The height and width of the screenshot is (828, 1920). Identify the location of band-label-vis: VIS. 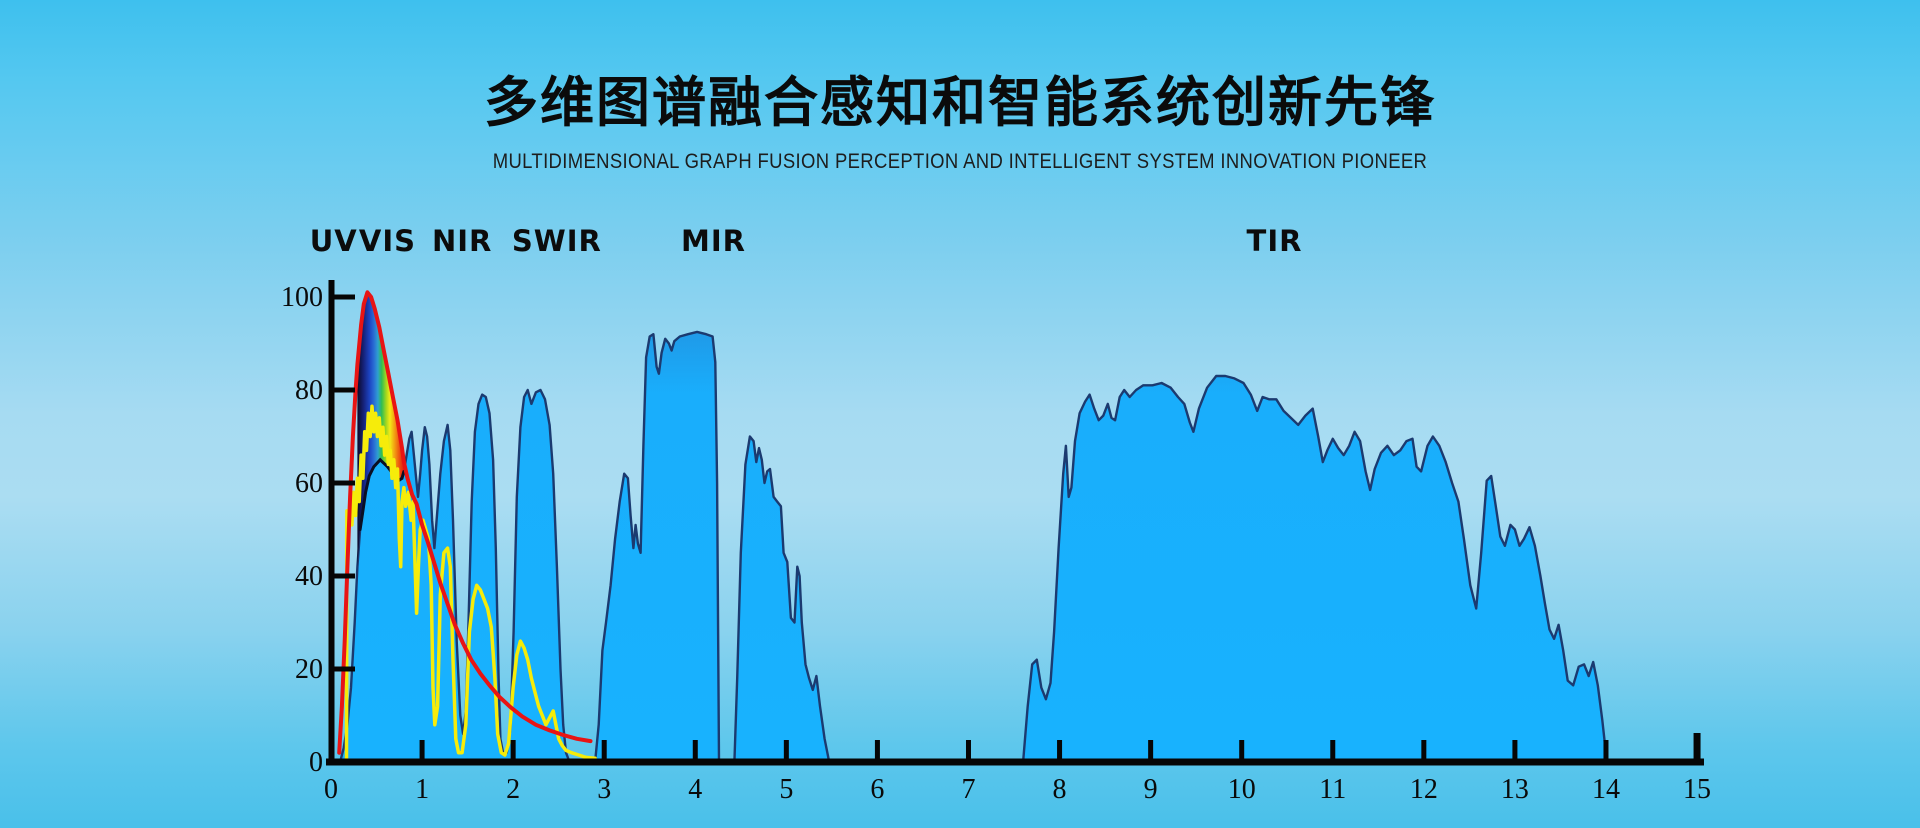
(387, 241).